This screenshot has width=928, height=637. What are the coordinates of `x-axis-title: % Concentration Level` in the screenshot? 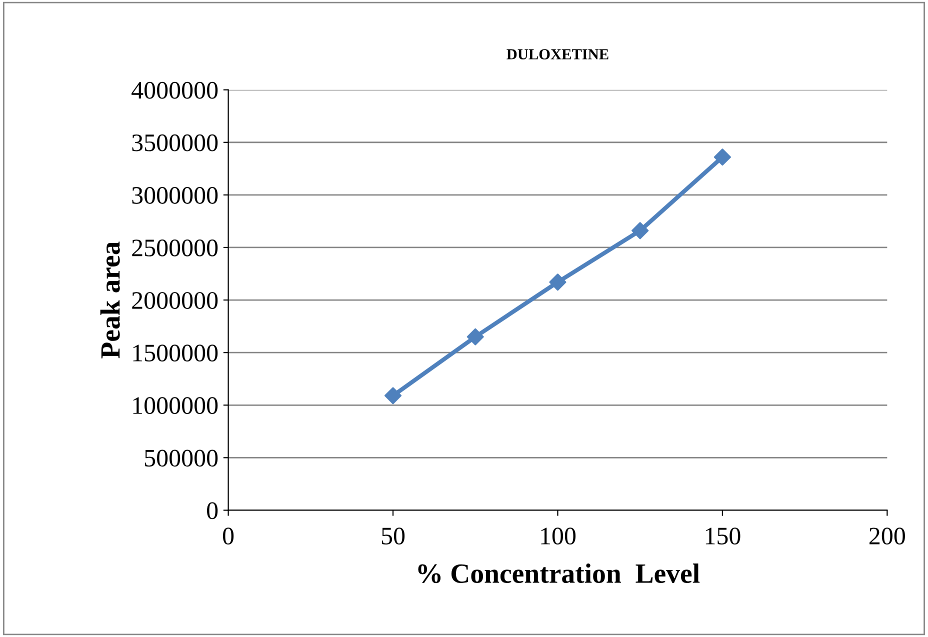 It's located at (559, 573).